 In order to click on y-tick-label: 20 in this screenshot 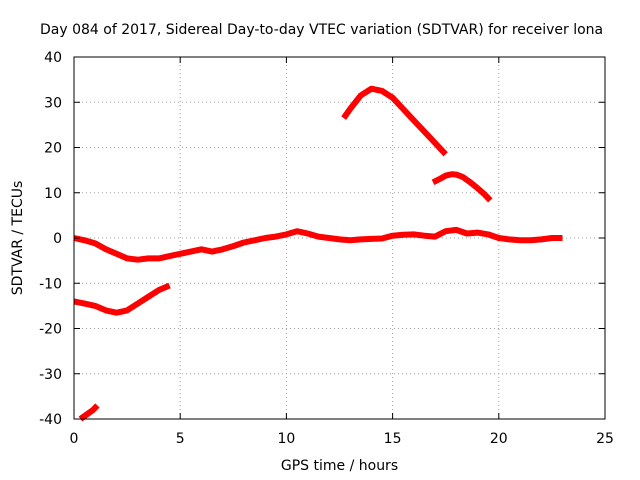, I will do `click(53, 149)`.